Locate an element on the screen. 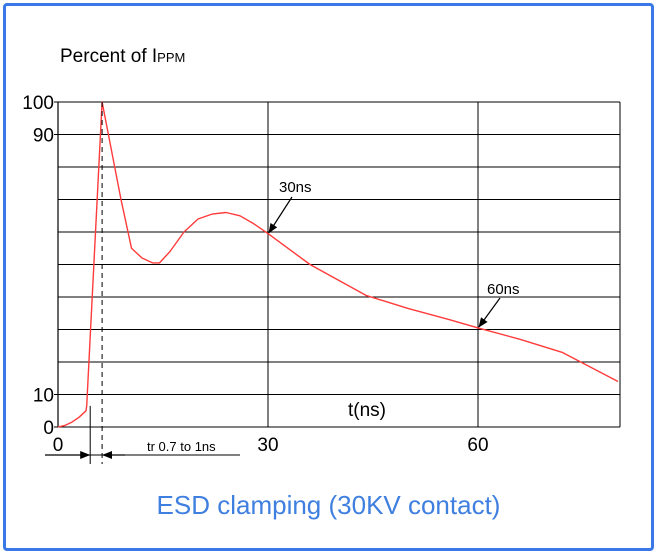 The width and height of the screenshot is (657, 553). y-axis-label: Percent of IPPM is located at coordinates (122, 56).